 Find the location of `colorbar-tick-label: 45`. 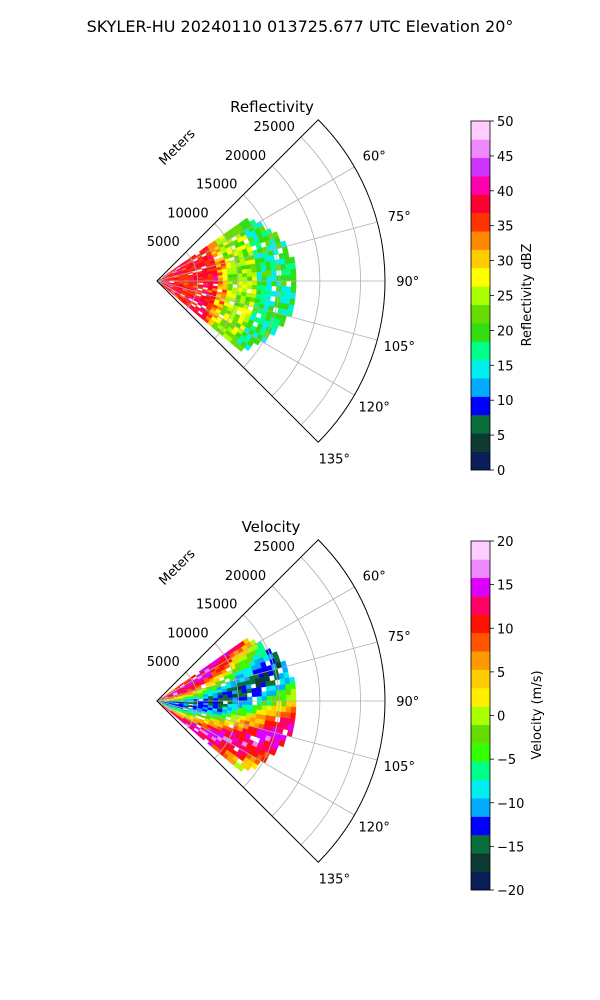

colorbar-tick-label: 45 is located at coordinates (505, 157).